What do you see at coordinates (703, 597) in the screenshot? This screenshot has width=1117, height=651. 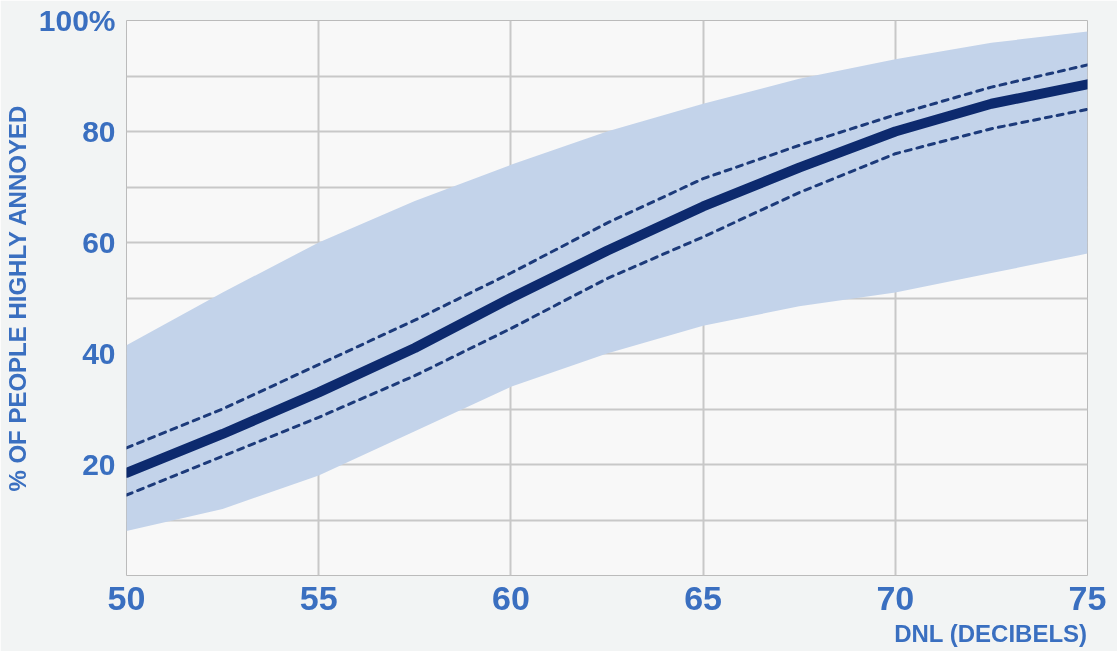 I see `x-tick-label: 65` at bounding box center [703, 597].